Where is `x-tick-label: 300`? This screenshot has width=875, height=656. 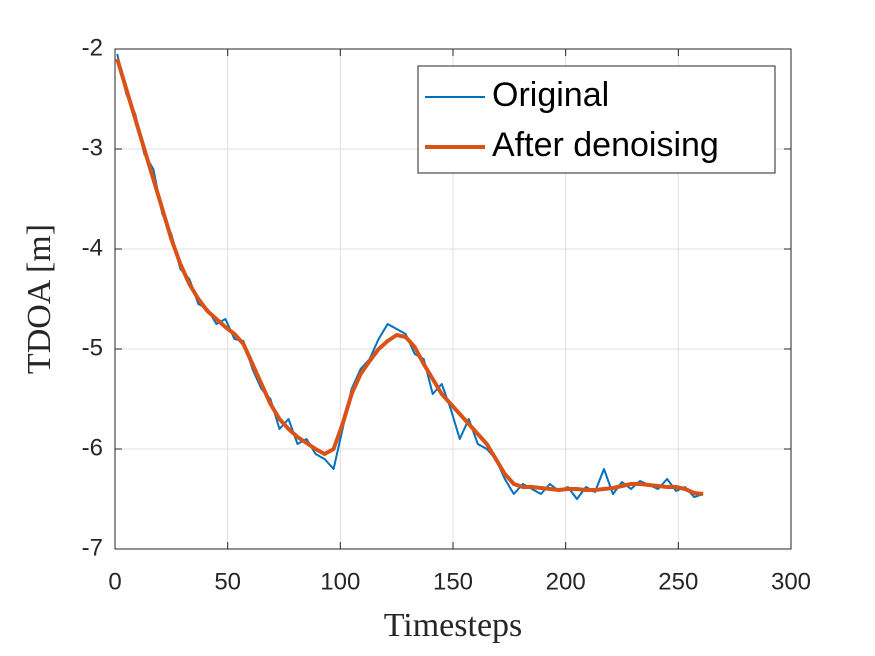 x-tick-label: 300 is located at coordinates (791, 581).